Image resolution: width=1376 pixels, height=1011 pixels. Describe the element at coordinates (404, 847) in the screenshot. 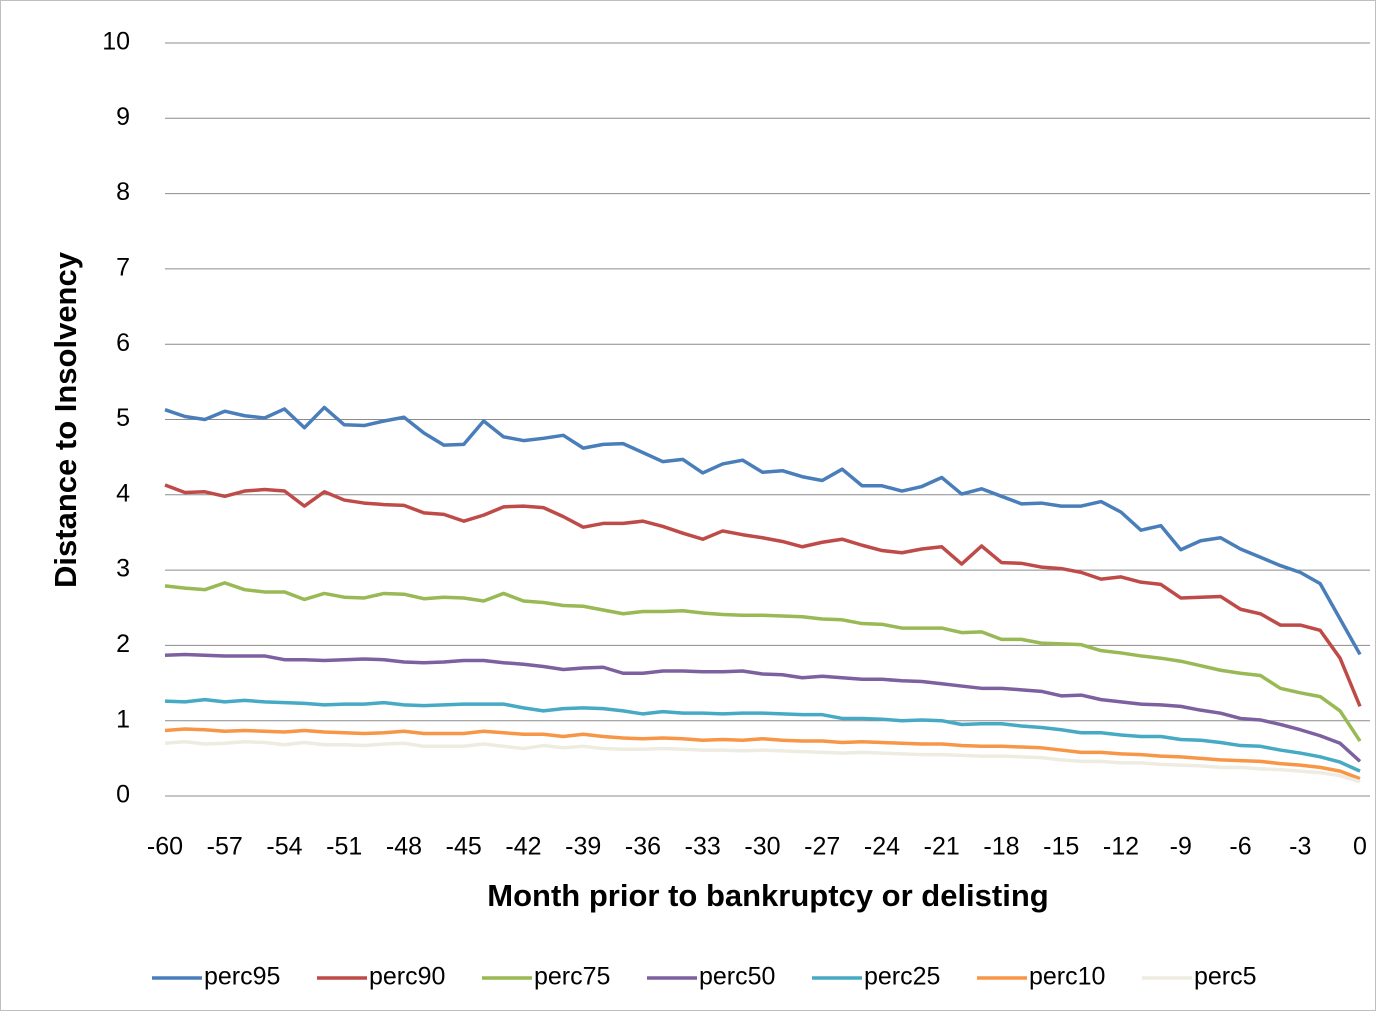

I see `x-tick-label: -48` at that location.